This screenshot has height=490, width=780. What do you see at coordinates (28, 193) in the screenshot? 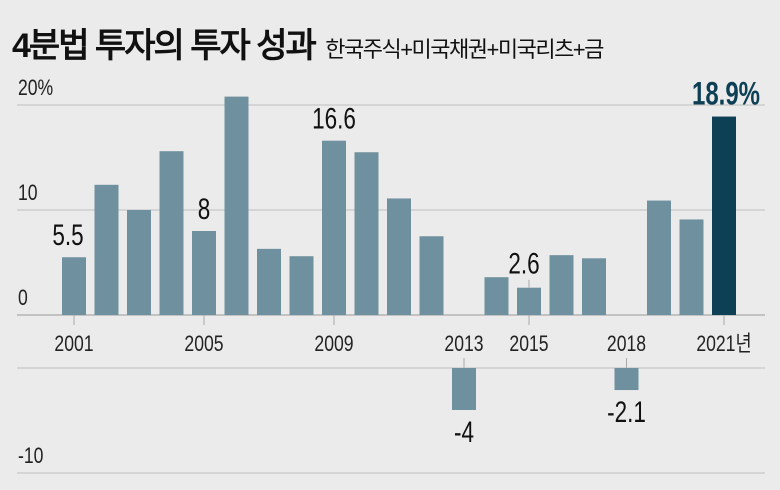
I see `y-tick-label: 10` at bounding box center [28, 193].